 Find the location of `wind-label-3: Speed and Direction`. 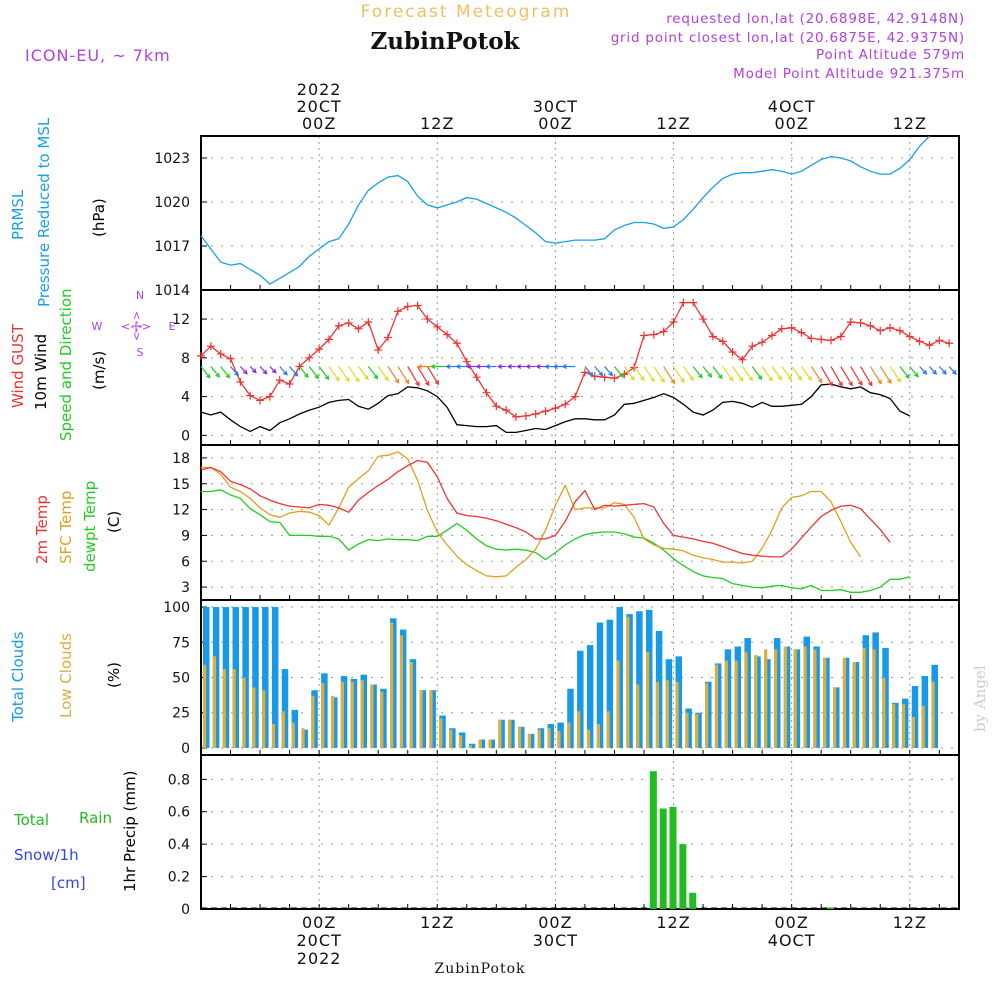

wind-label-3: Speed and Direction is located at coordinates (66, 364).